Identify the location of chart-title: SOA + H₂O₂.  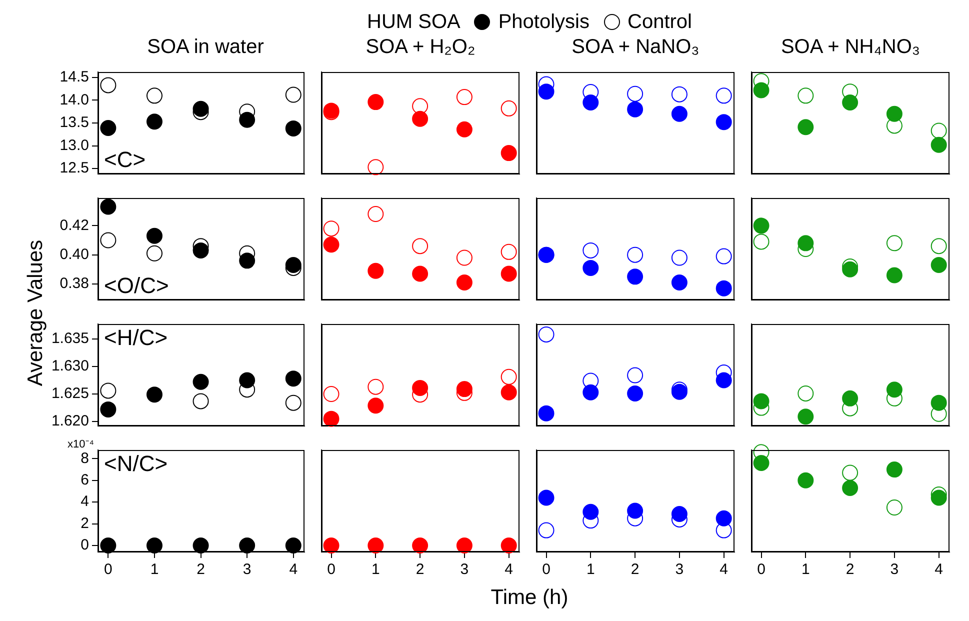
(420, 48).